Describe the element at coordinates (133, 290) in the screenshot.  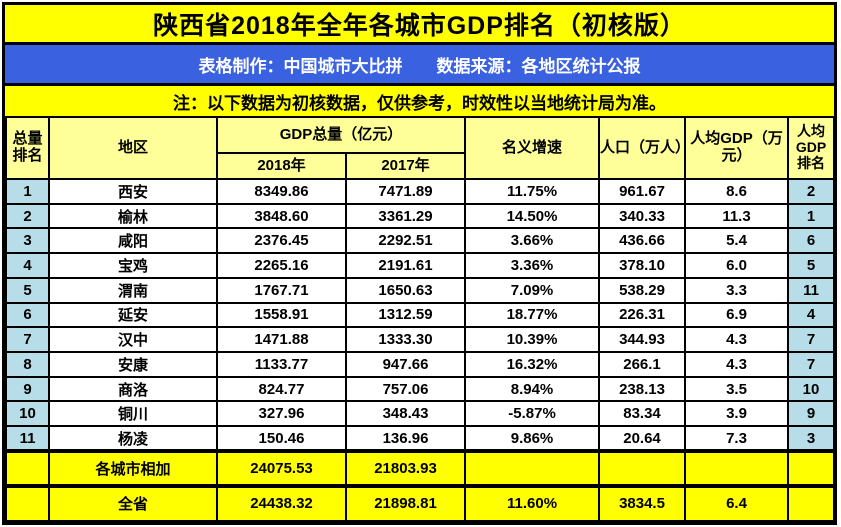
I see `cell-region: 渭南` at that location.